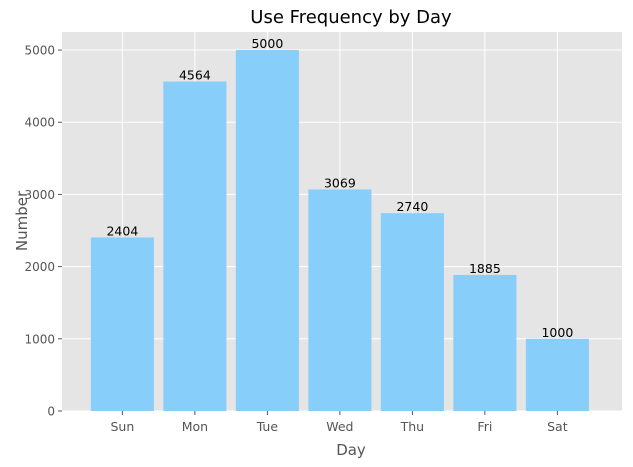 The height and width of the screenshot is (467, 633). What do you see at coordinates (51, 412) in the screenshot?
I see `y-tick-label: 0` at bounding box center [51, 412].